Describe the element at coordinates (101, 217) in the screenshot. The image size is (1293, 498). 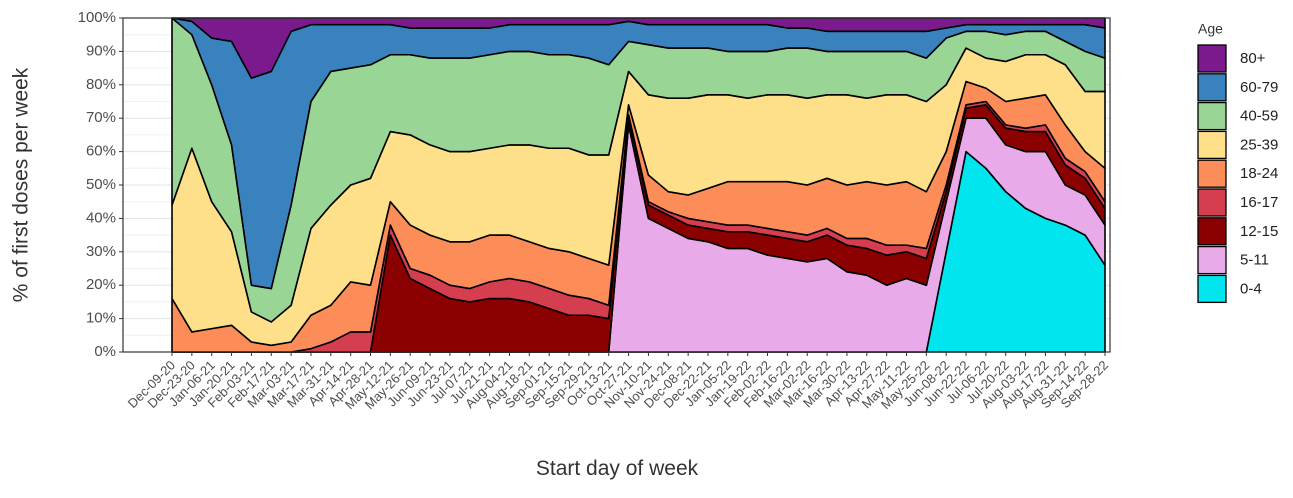
I see `y-tick-label: 40%` at that location.